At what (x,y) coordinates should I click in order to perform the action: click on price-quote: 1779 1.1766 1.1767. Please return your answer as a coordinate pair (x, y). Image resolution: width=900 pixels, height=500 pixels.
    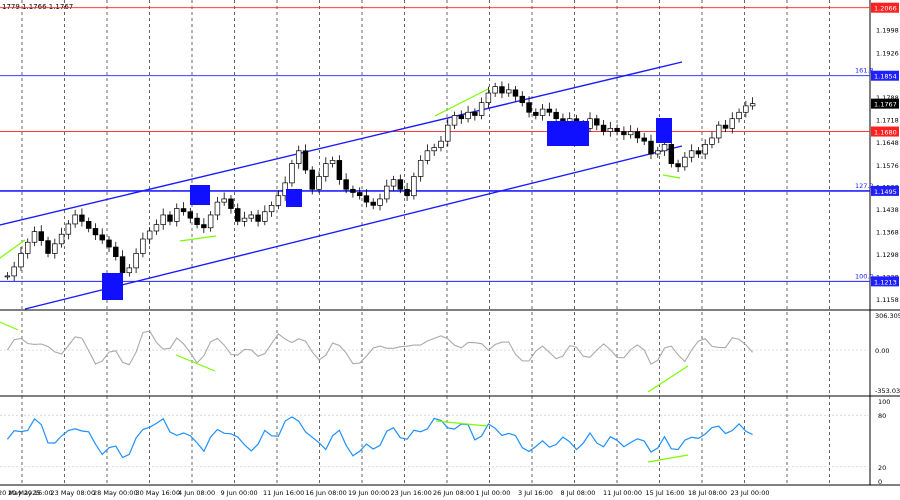
    Looking at the image, I should click on (37, 7).